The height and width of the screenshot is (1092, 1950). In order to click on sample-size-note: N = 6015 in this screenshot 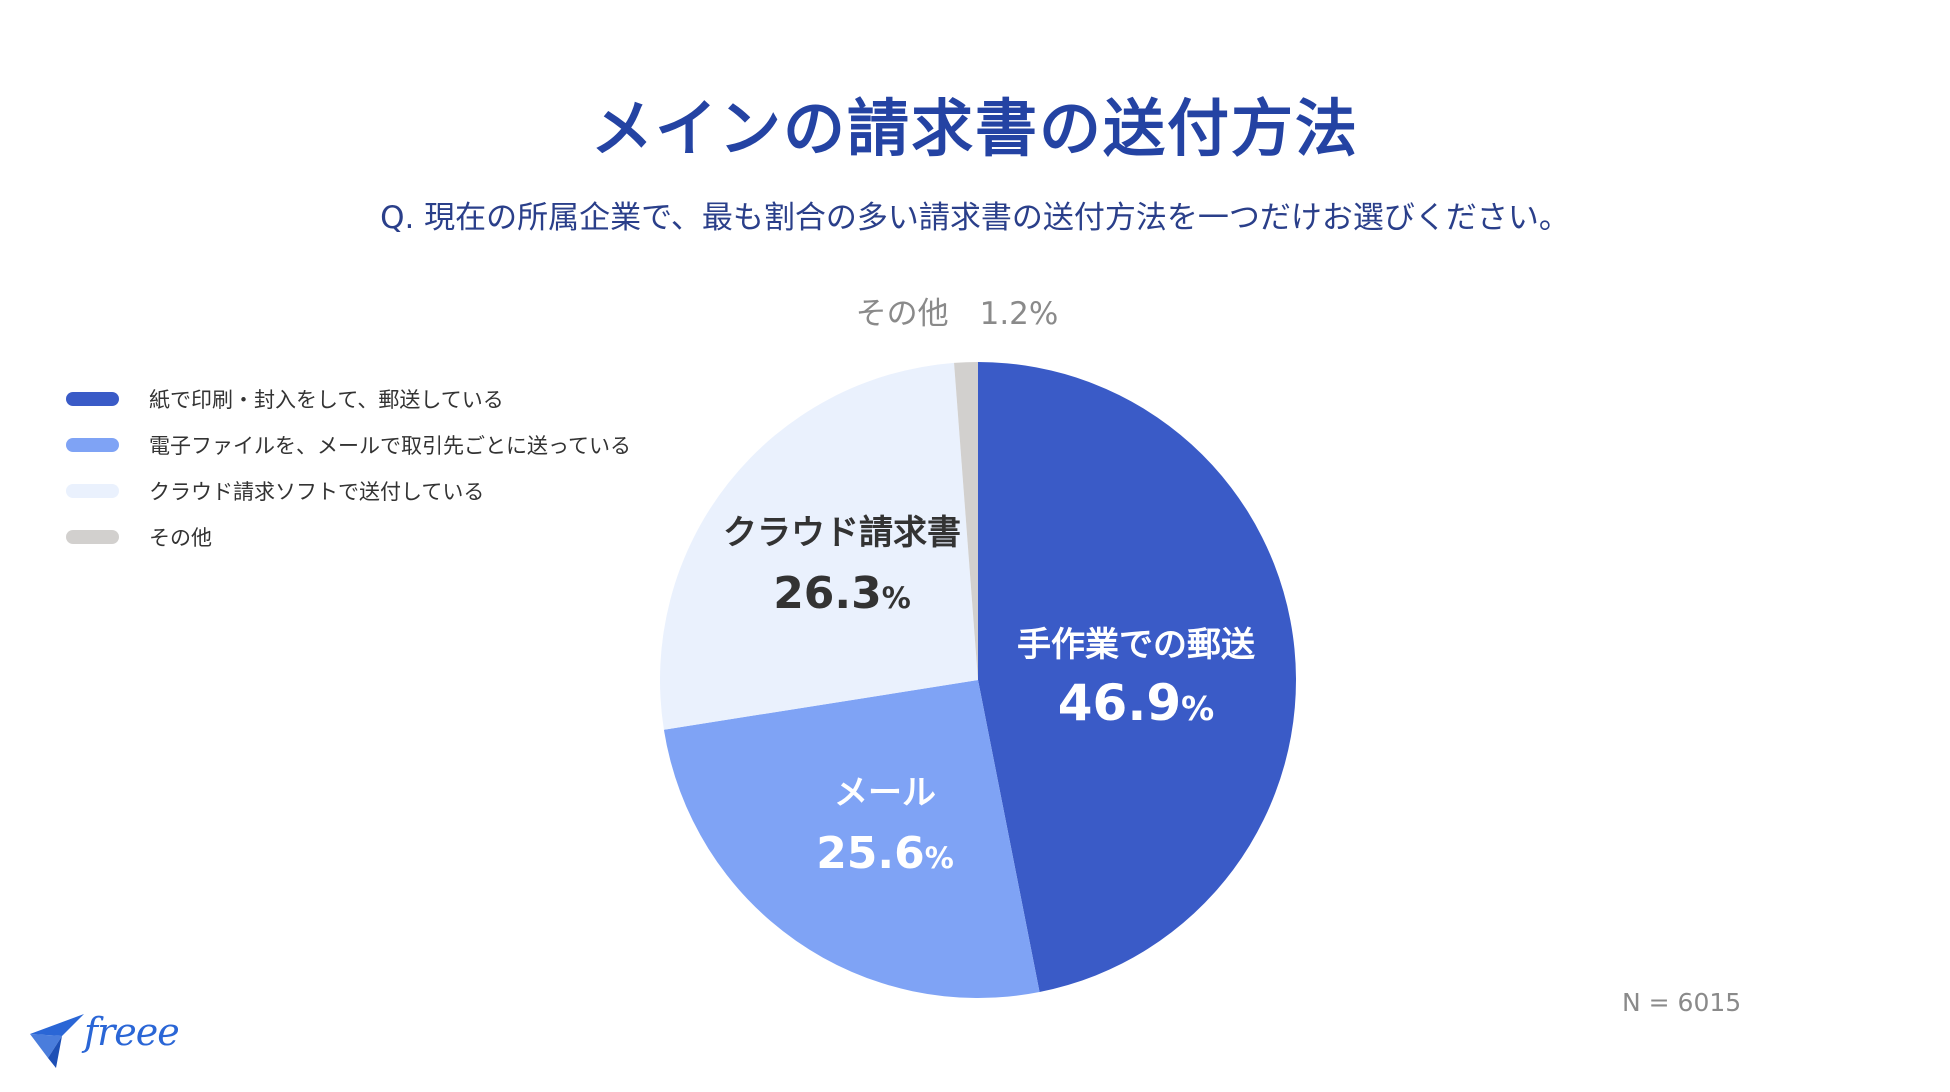, I will do `click(1682, 1002)`.